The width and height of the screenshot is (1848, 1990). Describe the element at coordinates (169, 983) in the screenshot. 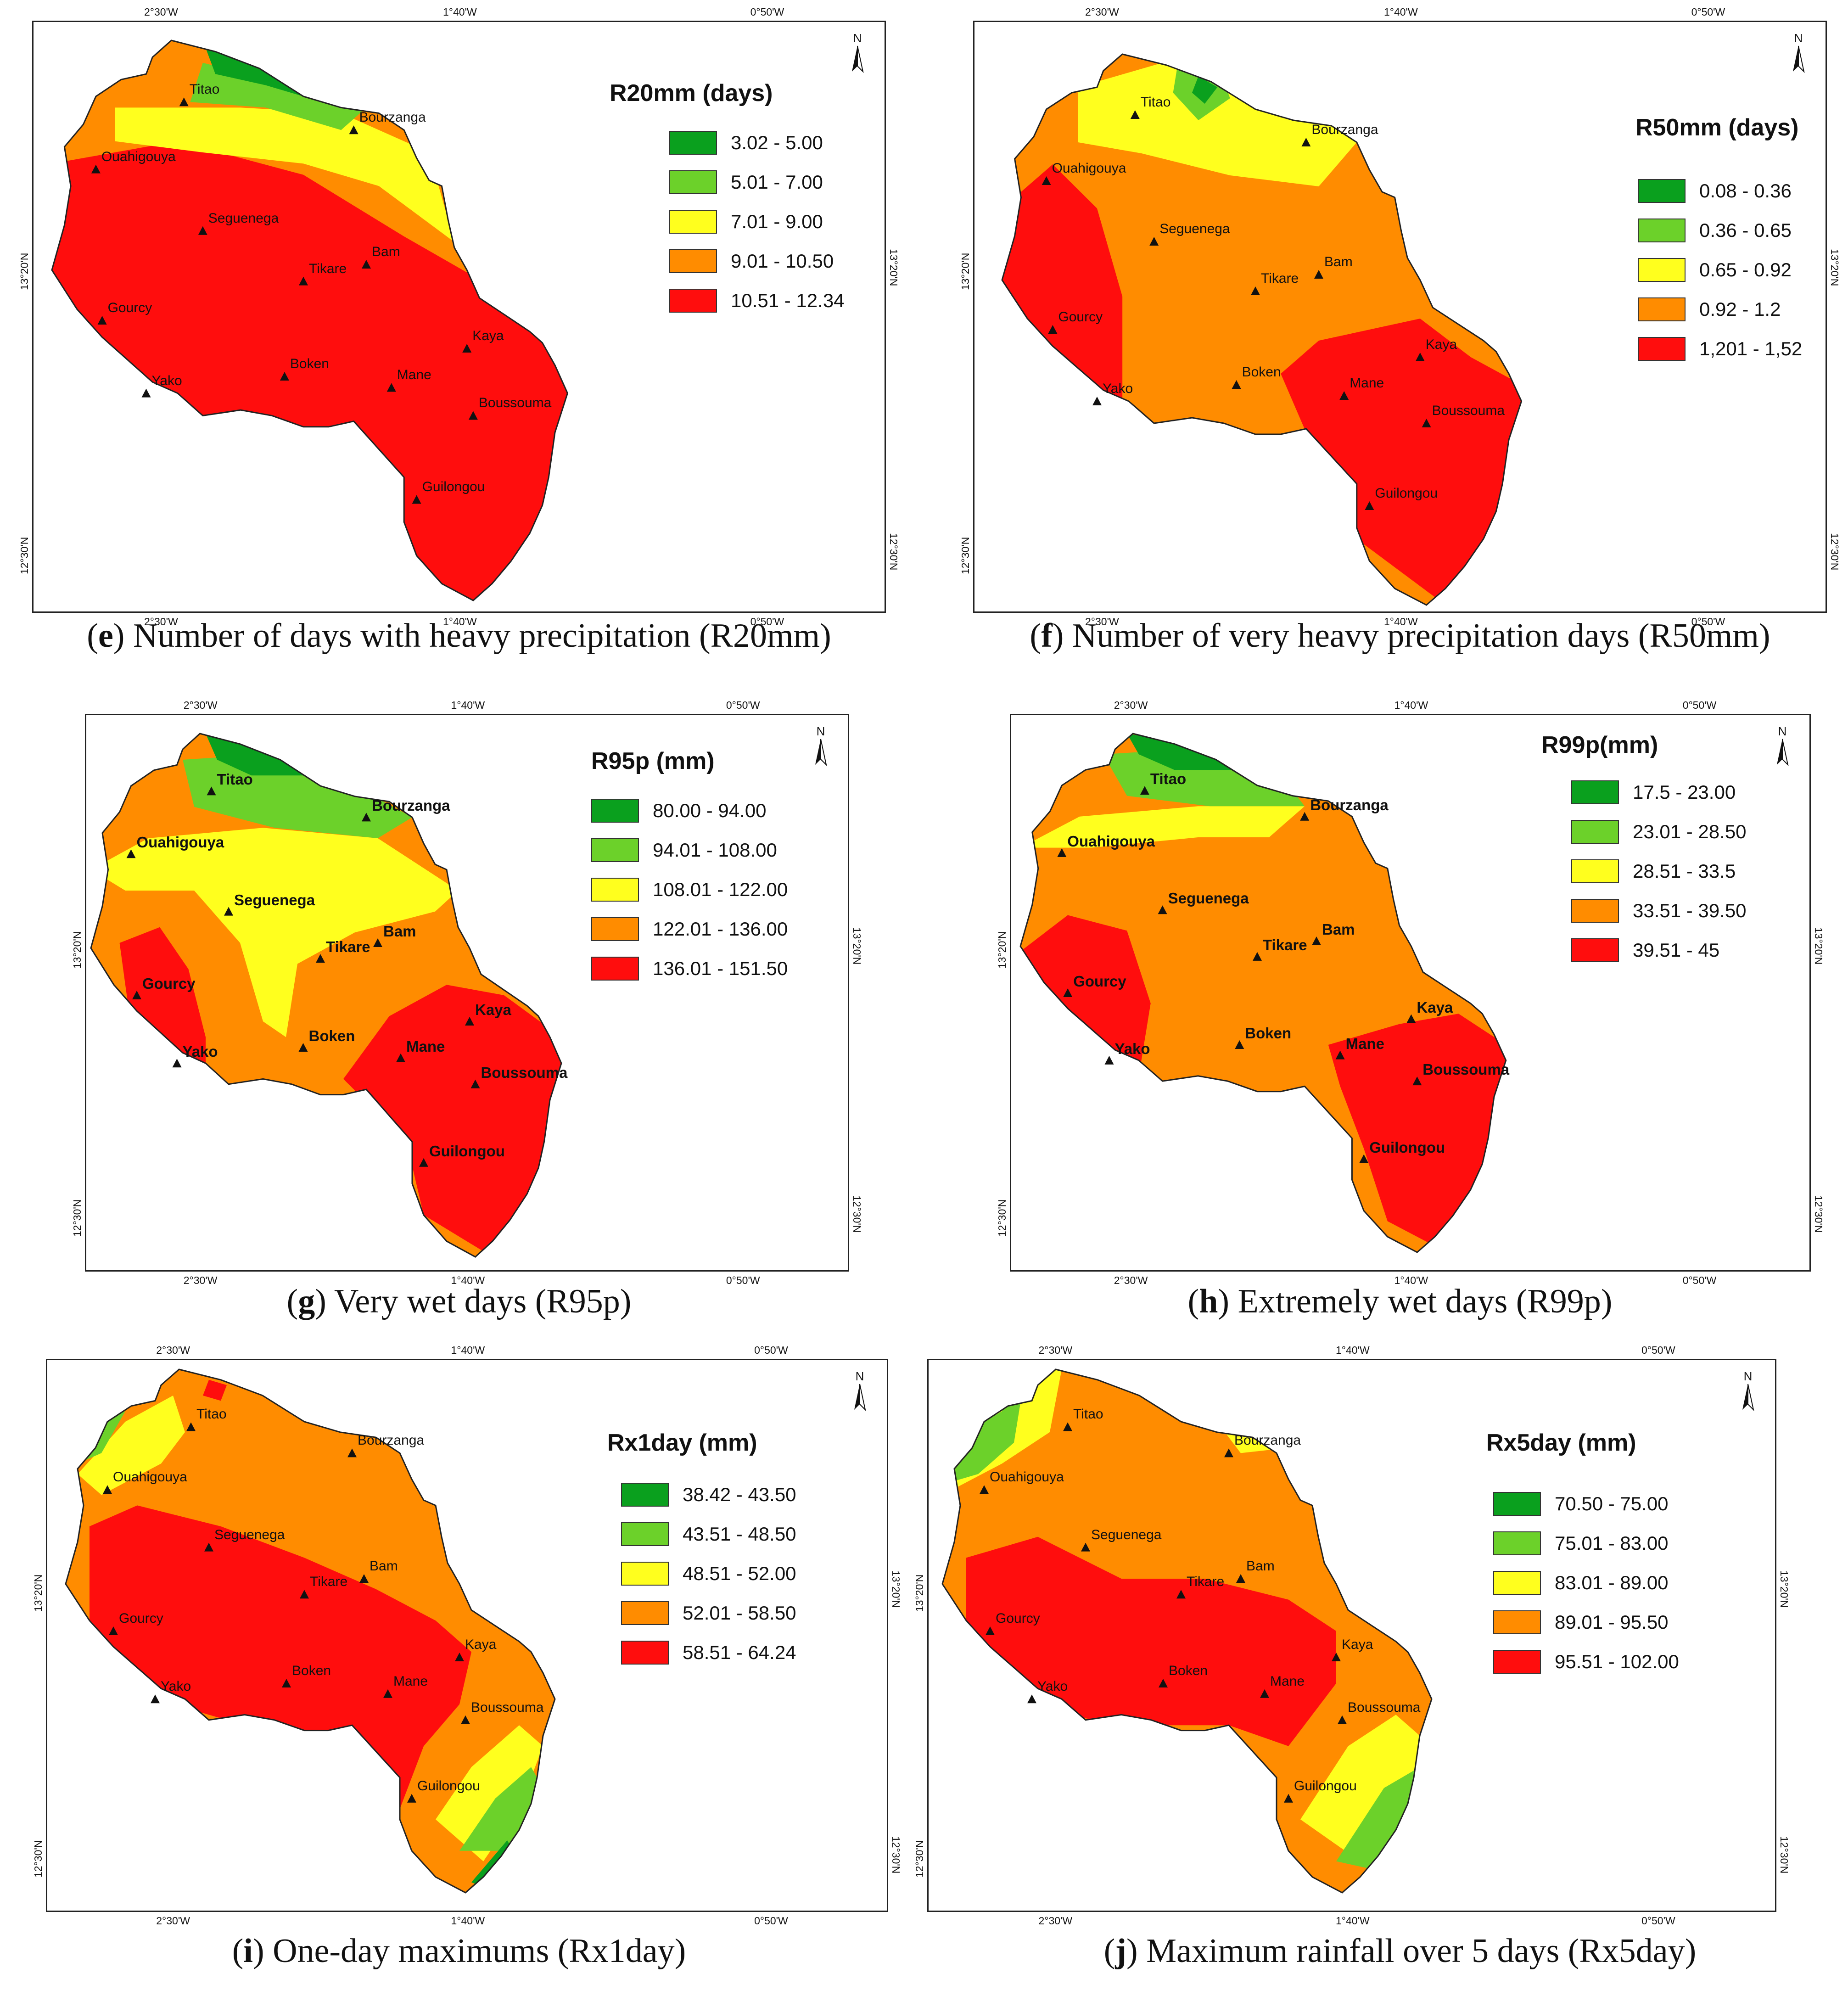

I see `town-label: Gourcy` at that location.